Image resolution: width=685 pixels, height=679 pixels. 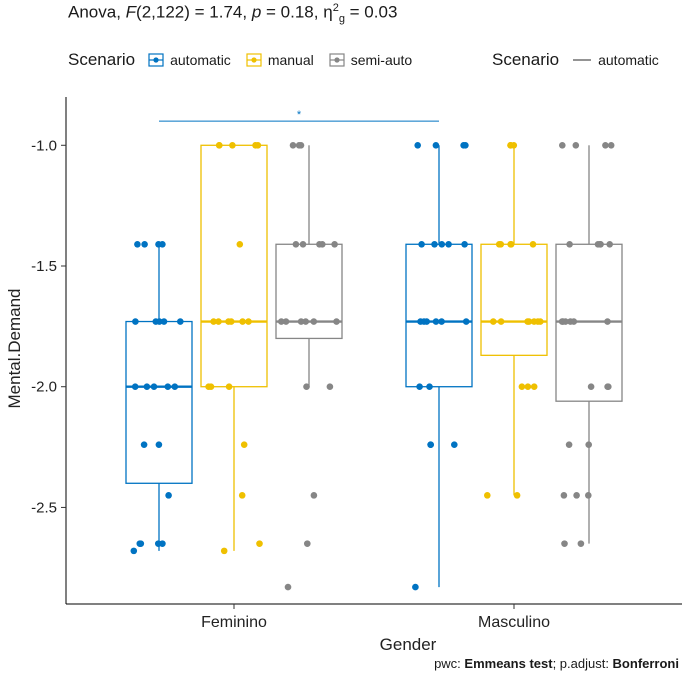 I want to click on y-tick-label: -1.0, so click(x=44, y=145).